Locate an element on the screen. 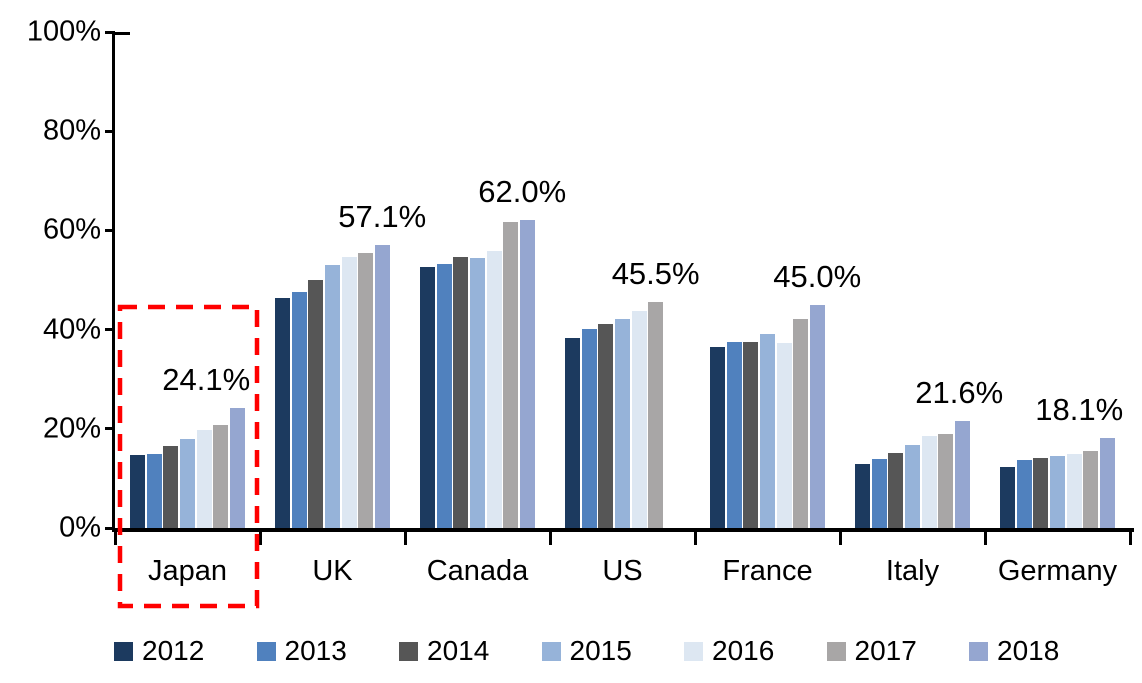  bar-germany-2015 is located at coordinates (1057, 492).